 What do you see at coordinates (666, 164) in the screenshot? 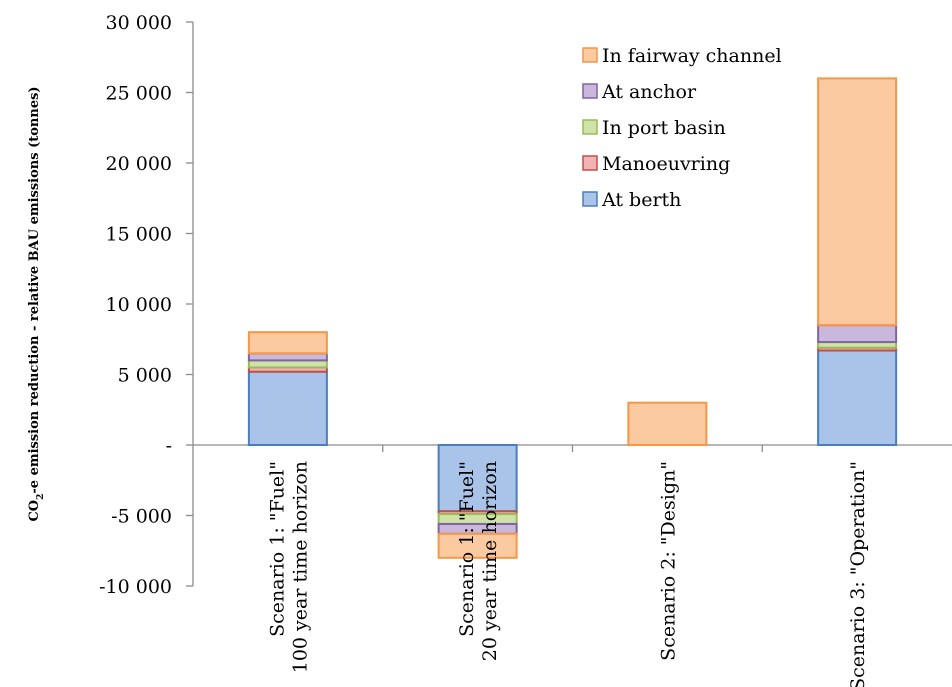
I see `legend-label: Manoeuvring` at bounding box center [666, 164].